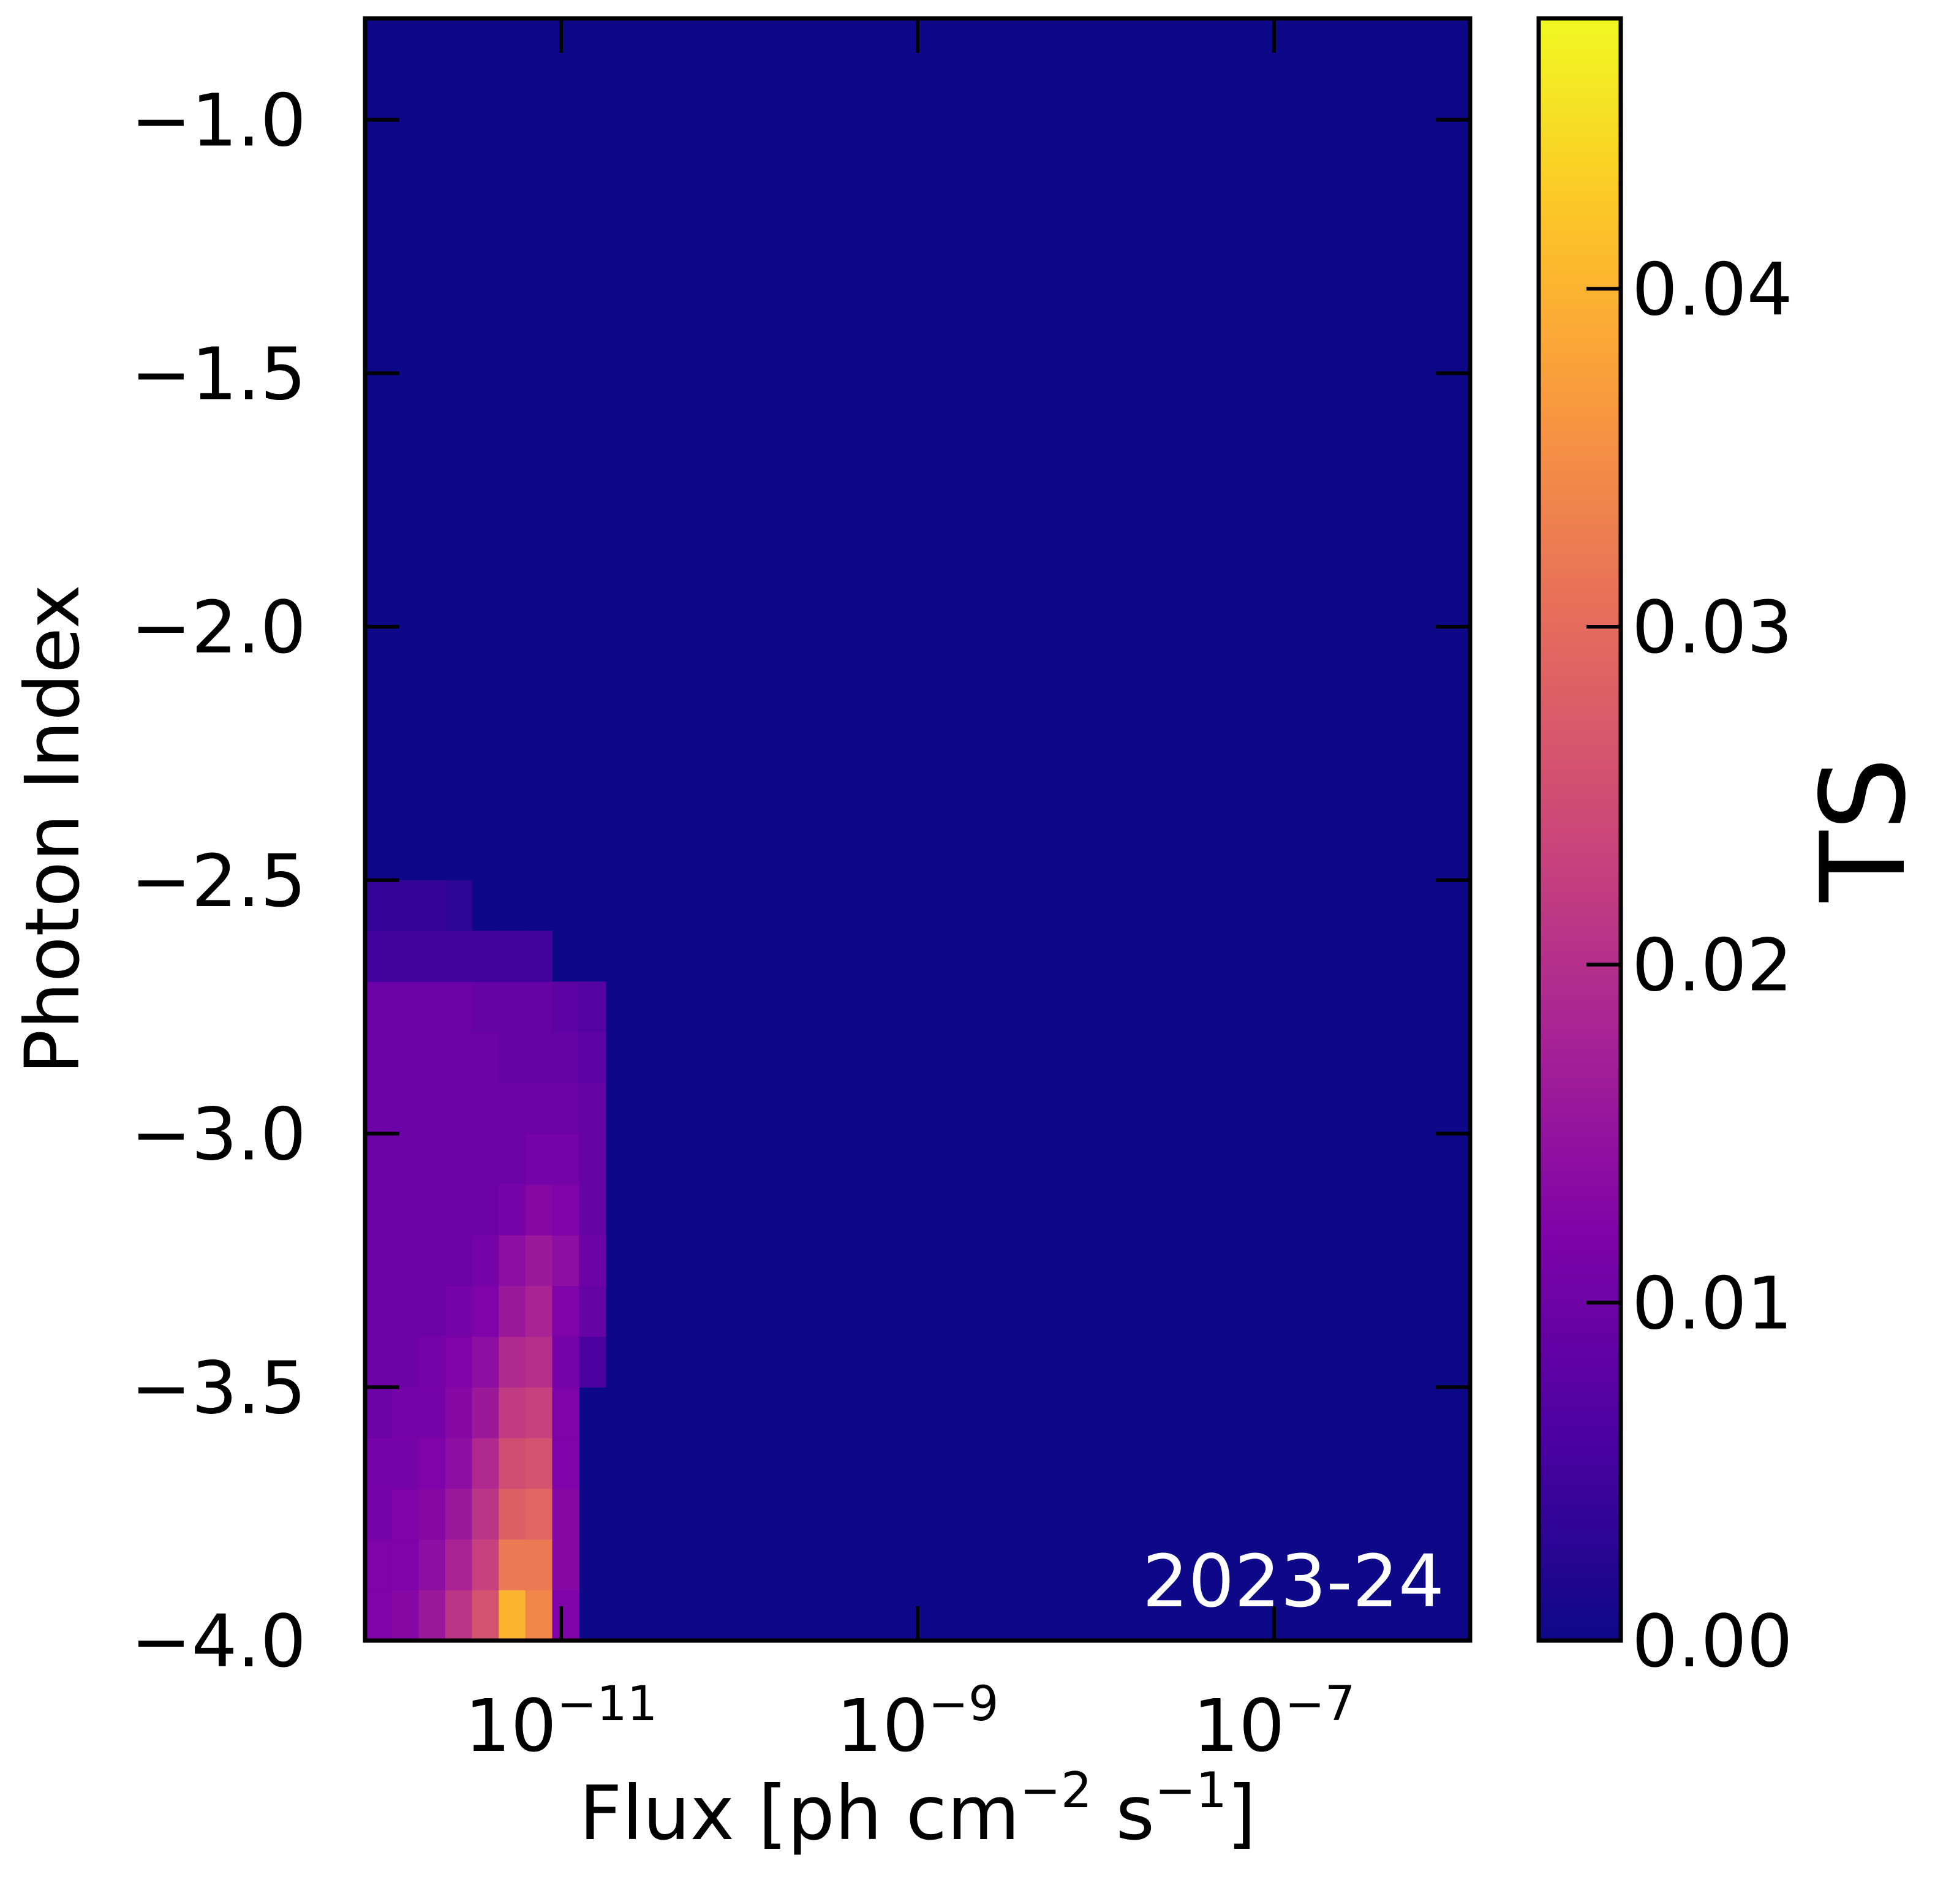 The height and width of the screenshot is (1904, 1935). I want to click on x-axis-label-mid: s, so click(1123, 1813).